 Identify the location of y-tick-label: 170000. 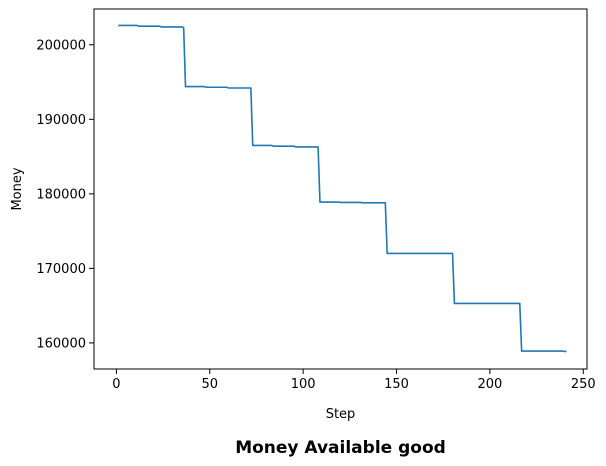
(61, 269).